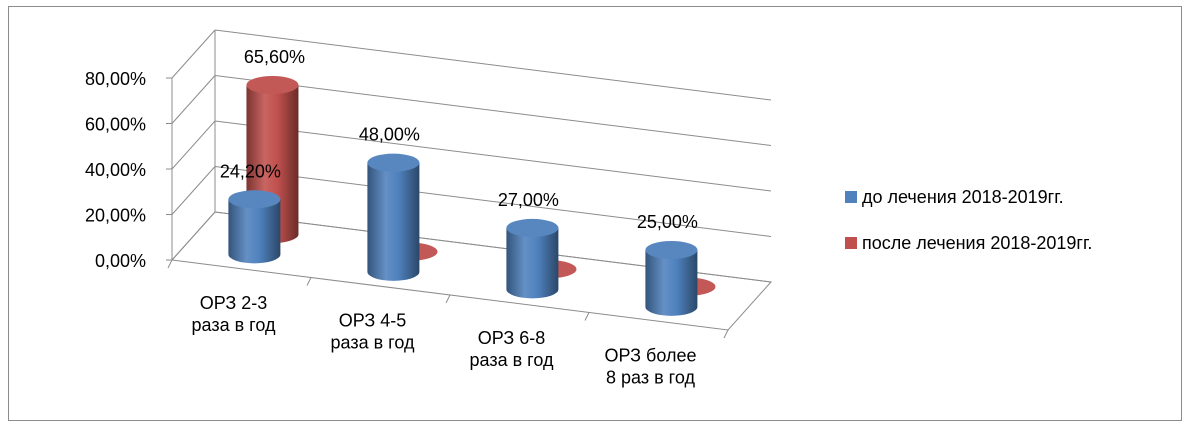 The height and width of the screenshot is (427, 1193). I want to click on legend-label-after: после лечения 2018-2019гг., so click(977, 242).